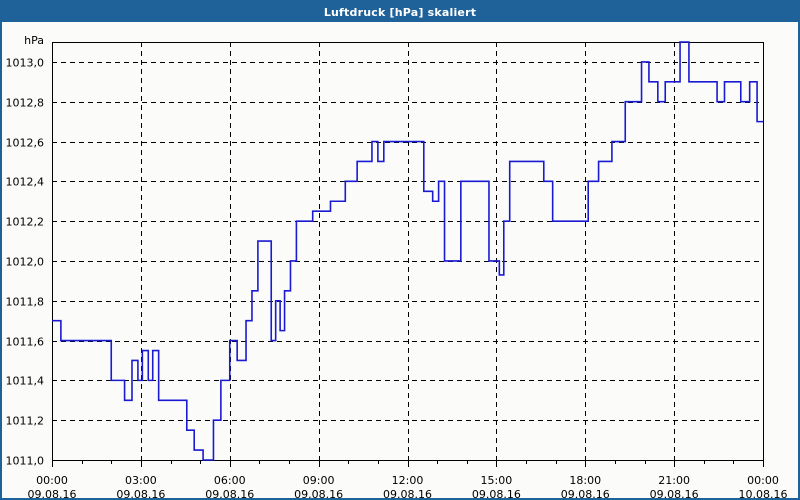 This screenshot has width=800, height=500. I want to click on x-axis-time-label: 09:00, so click(319, 480).